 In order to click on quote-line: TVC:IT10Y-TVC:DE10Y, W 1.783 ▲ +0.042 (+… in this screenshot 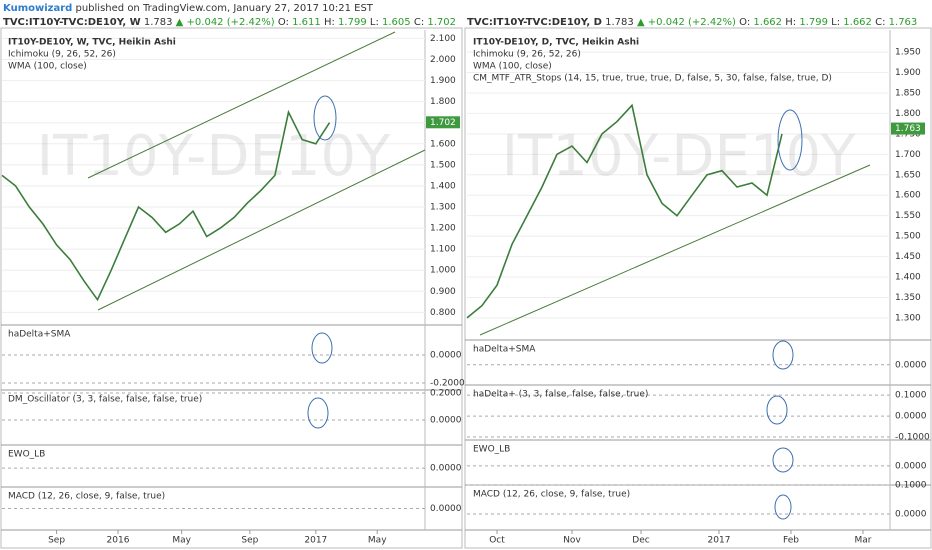, I will do `click(229, 22)`.